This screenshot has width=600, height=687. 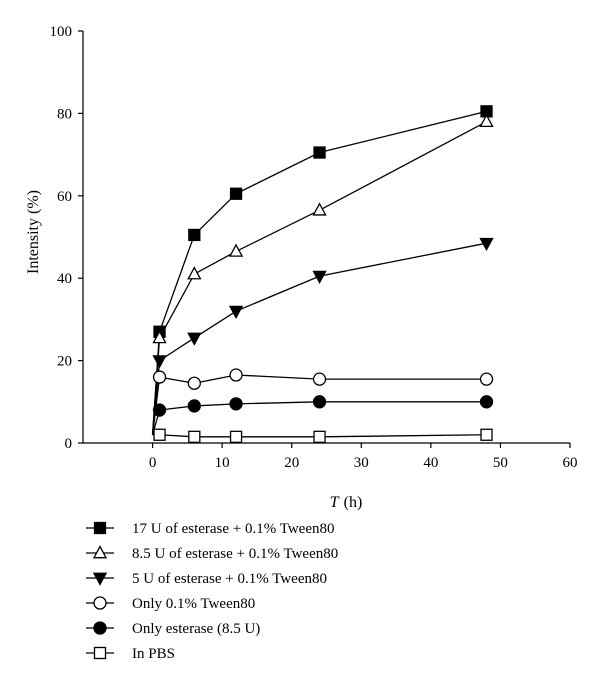 I want to click on x-axis-variable: T, so click(x=335, y=502).